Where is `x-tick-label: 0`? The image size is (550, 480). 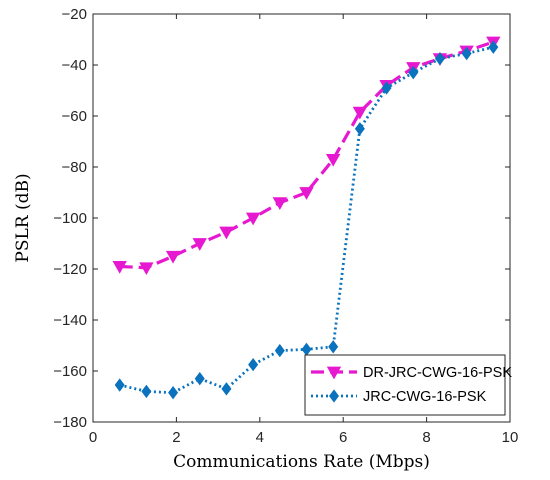
x-tick-label: 0 is located at coordinates (93, 437).